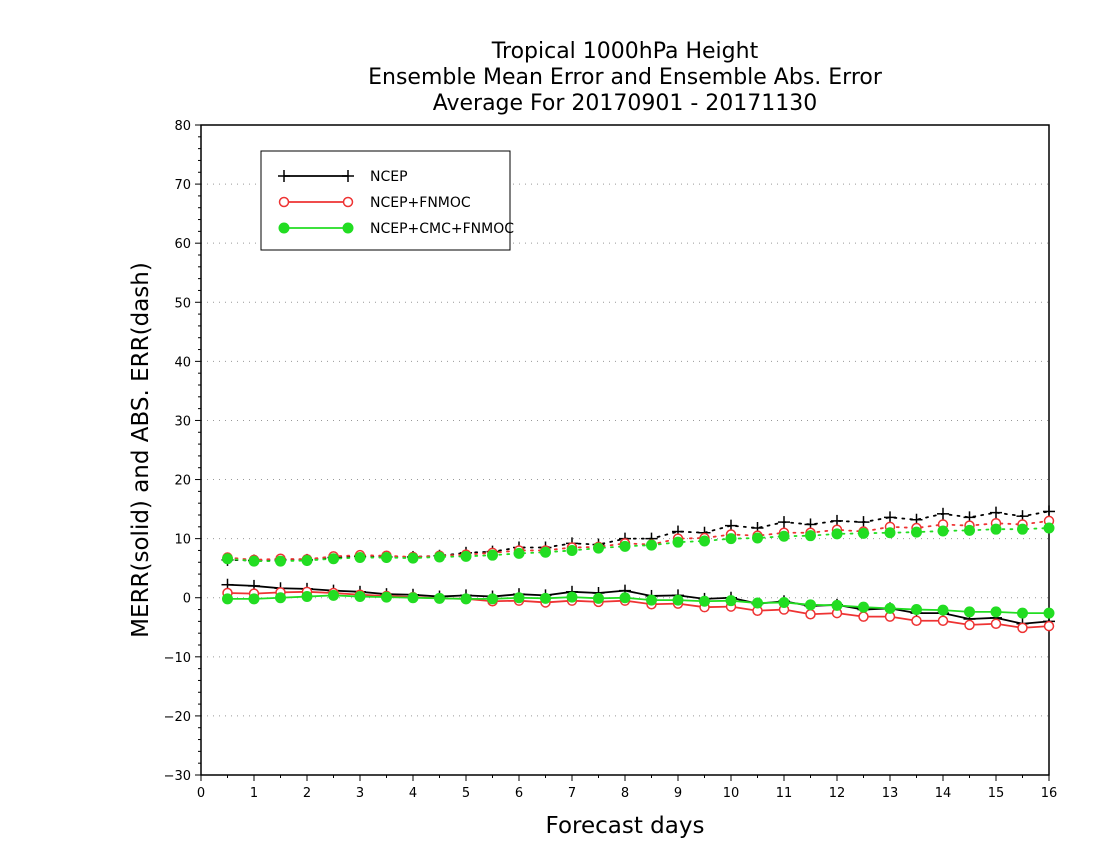 This screenshot has height=850, width=1100. I want to click on x-tick-label: 1, so click(254, 793).